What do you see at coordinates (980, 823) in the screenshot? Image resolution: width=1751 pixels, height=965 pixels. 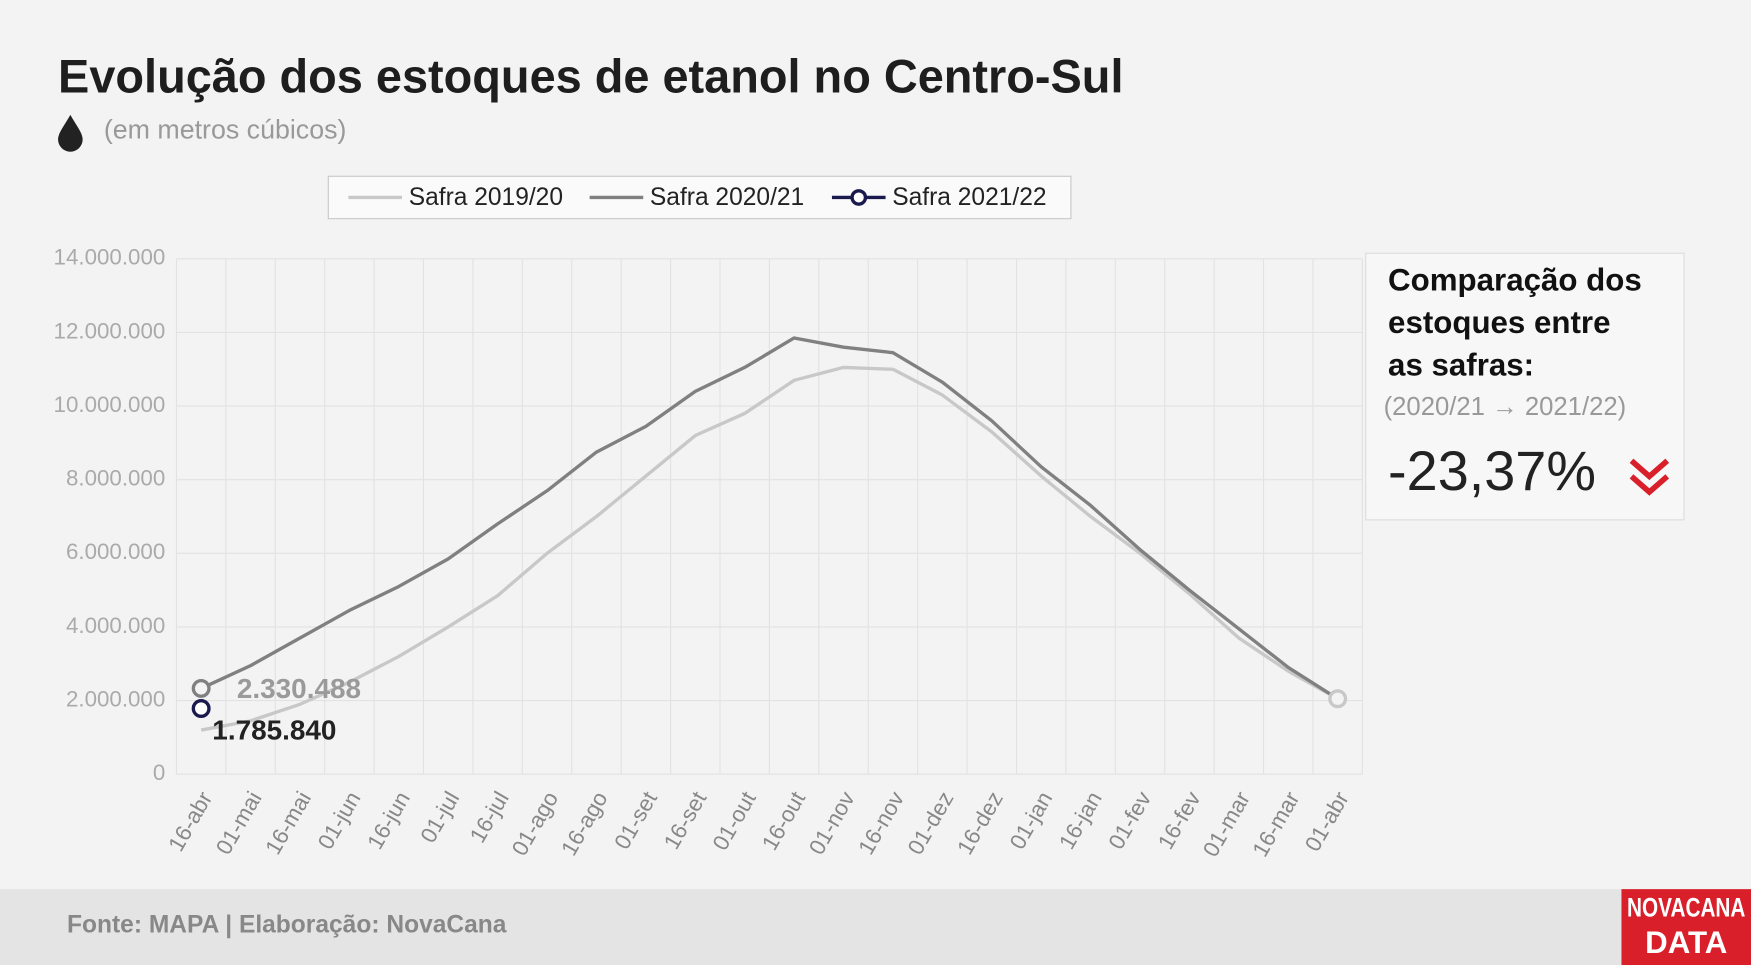 I see `x-tick-label: 16-dez` at bounding box center [980, 823].